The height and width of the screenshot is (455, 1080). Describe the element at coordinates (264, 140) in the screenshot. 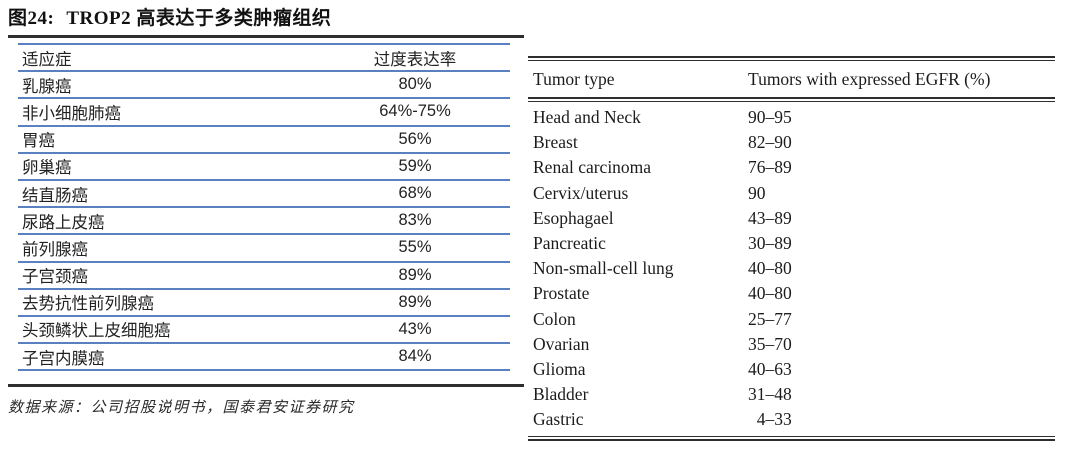

I see `table-row: 胃癌 56%` at that location.